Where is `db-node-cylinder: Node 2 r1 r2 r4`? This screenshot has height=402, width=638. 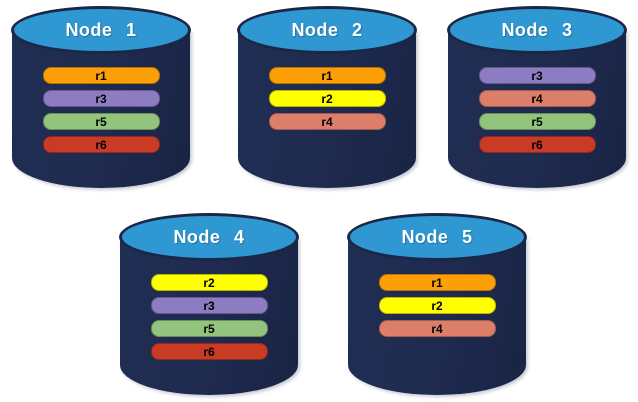
db-node-cylinder: Node 2 r1 r2 r4 is located at coordinates (327, 98).